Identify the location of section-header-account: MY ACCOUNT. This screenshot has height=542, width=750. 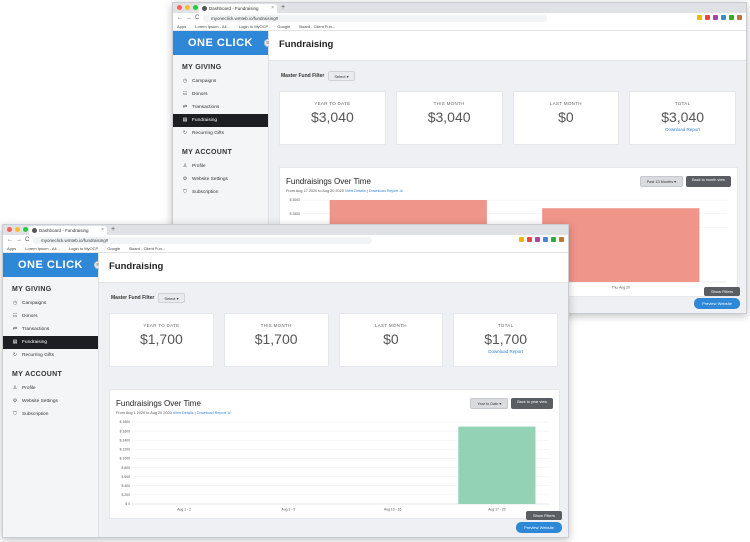
(207, 152).